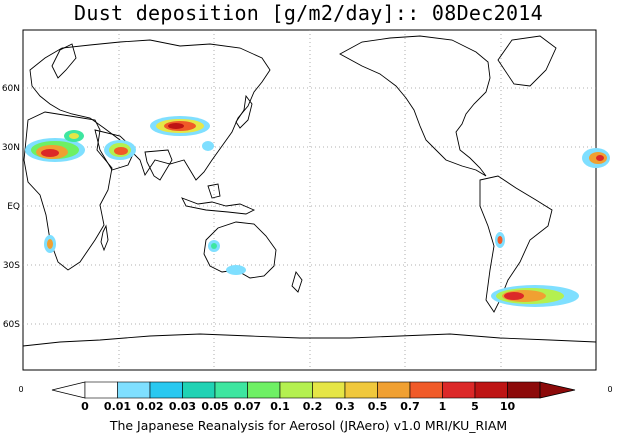 The height and width of the screenshot is (438, 617). Describe the element at coordinates (11, 89) in the screenshot. I see `lat-label-60n: 60N` at that location.